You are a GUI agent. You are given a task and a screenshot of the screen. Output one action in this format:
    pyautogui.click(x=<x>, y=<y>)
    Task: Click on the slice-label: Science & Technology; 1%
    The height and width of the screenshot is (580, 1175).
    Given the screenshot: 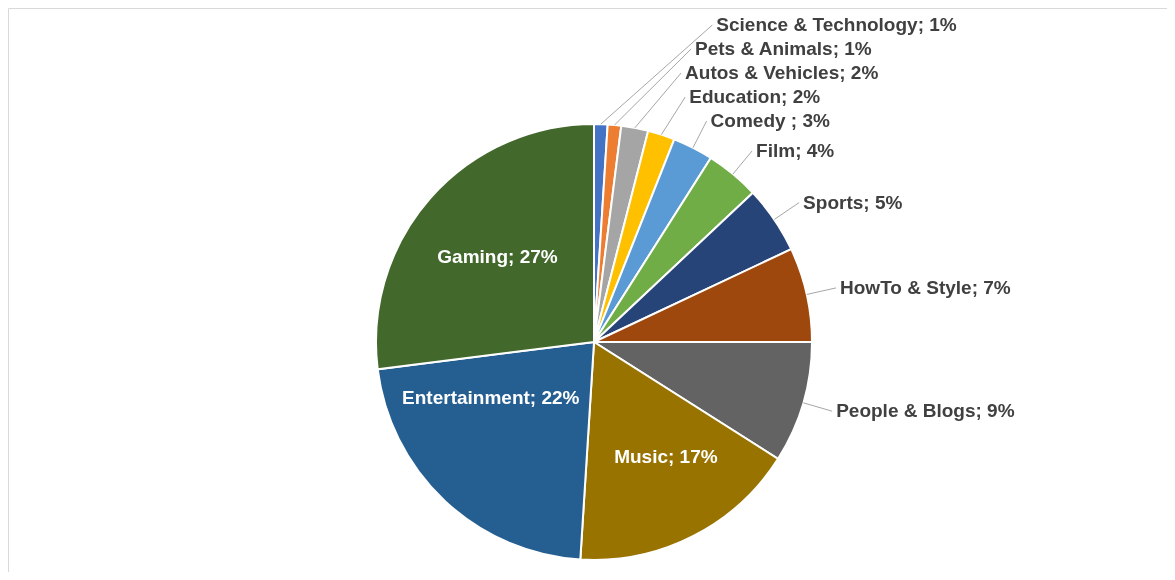 What is the action you would take?
    pyautogui.click(x=836, y=25)
    